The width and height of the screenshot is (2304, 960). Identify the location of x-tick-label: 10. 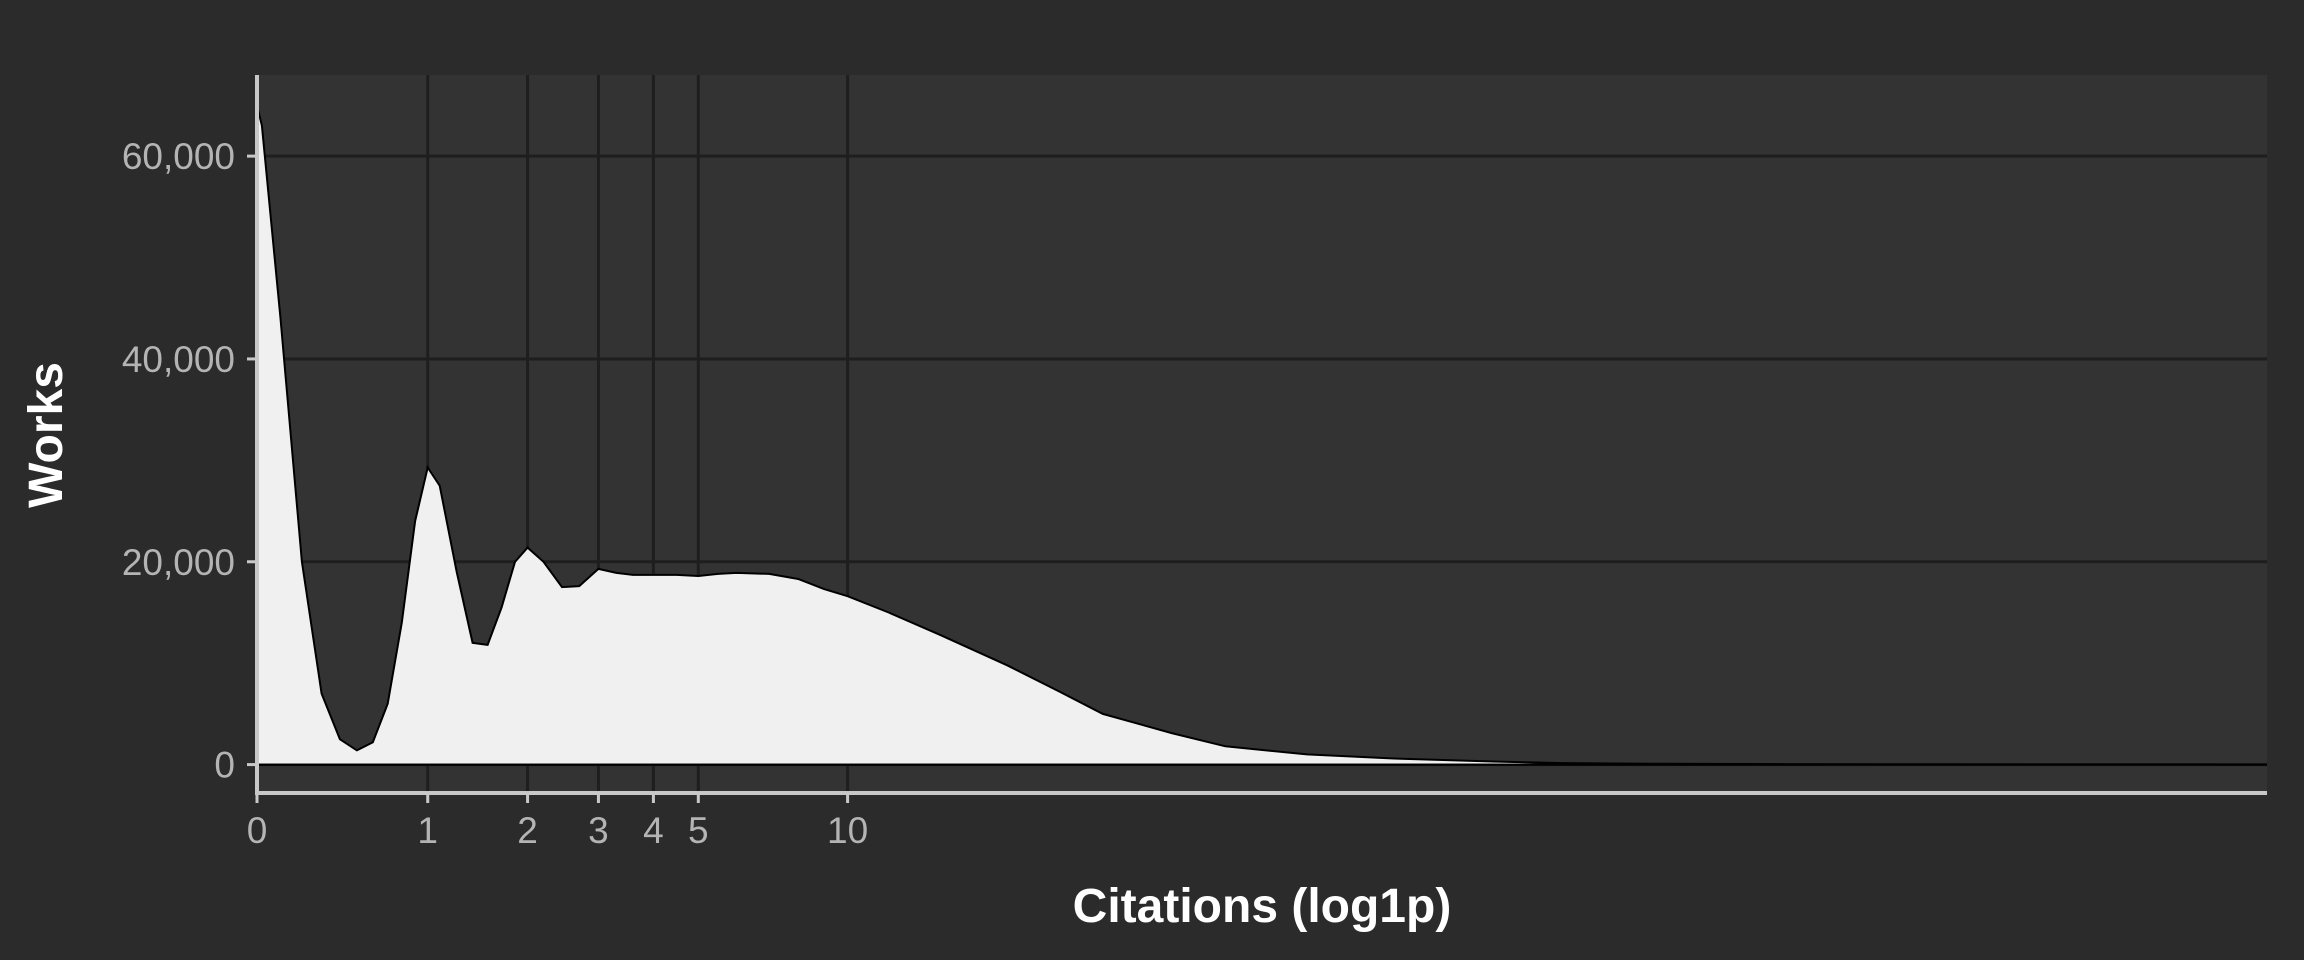
(847, 830).